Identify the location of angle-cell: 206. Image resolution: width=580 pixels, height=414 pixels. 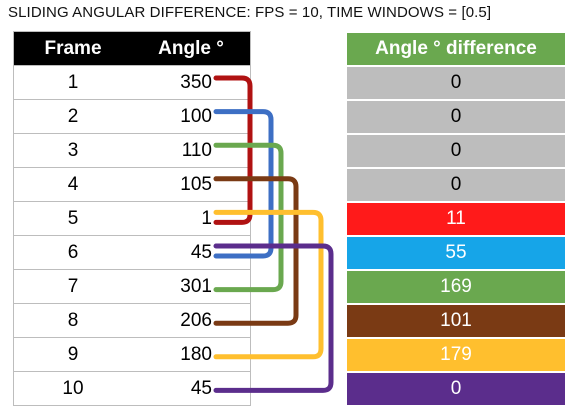
(191, 320).